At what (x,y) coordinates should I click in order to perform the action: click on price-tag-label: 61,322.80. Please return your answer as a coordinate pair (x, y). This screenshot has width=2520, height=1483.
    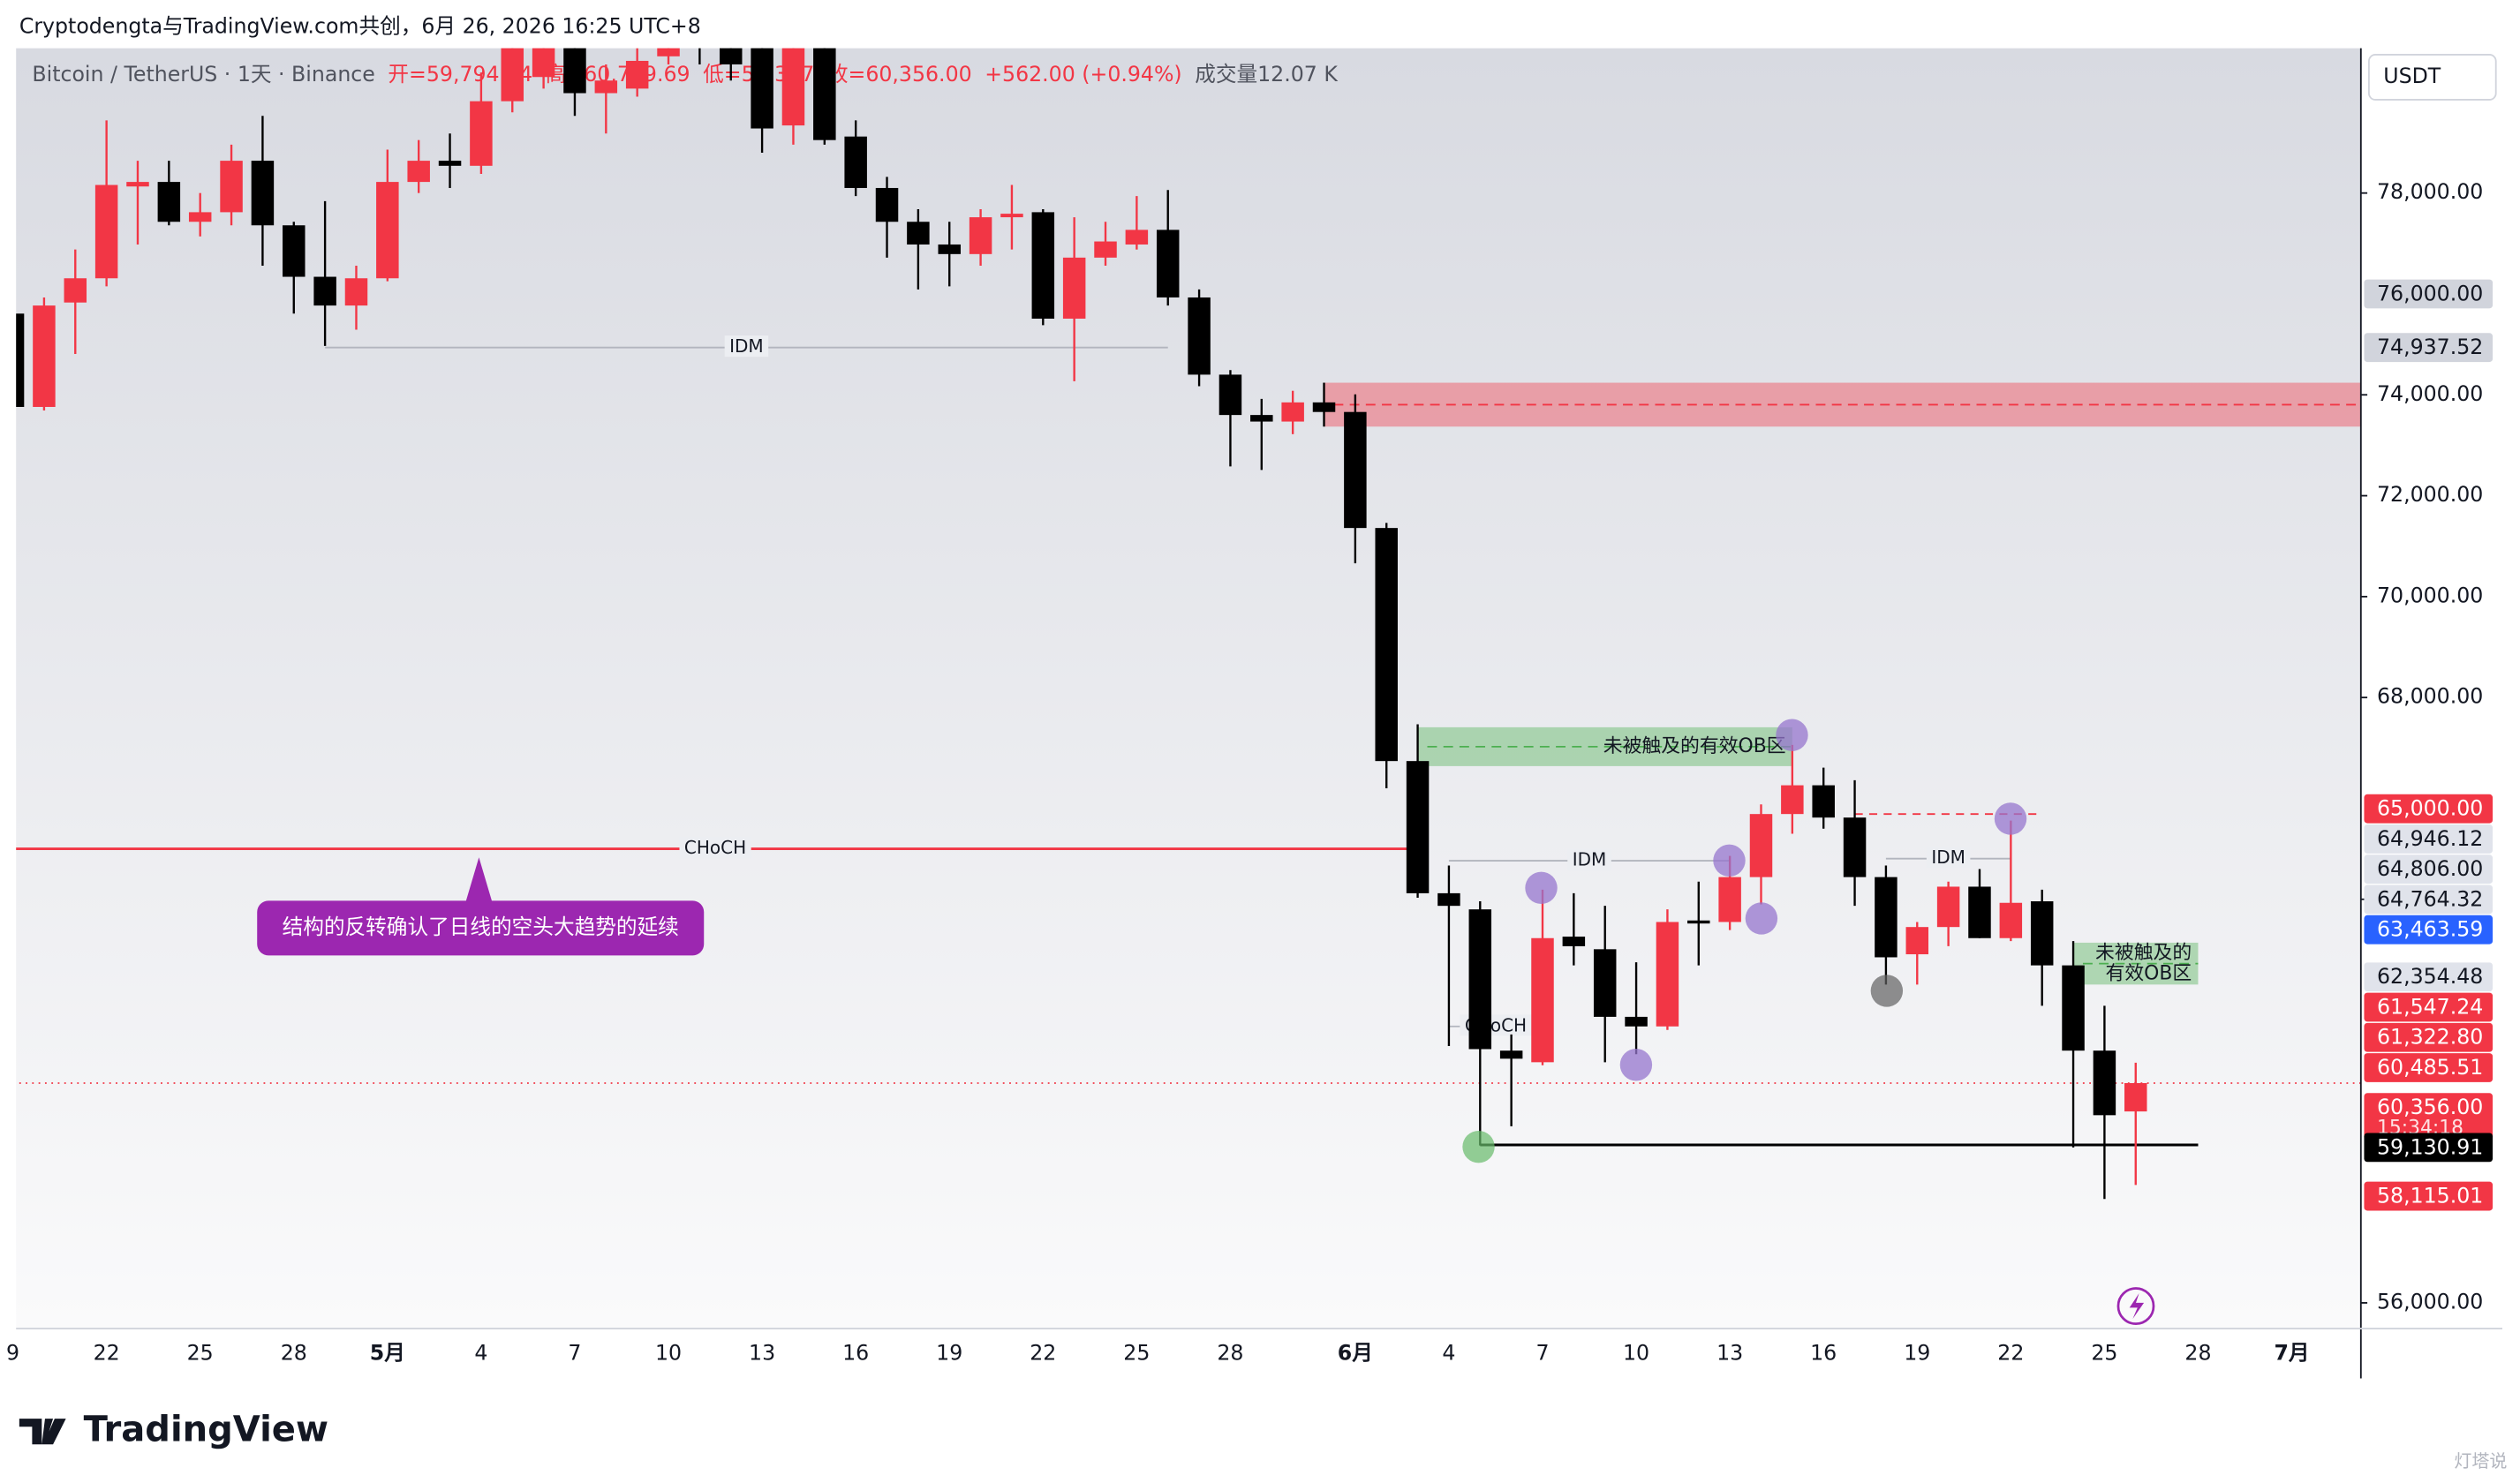
    Looking at the image, I should click on (2430, 1037).